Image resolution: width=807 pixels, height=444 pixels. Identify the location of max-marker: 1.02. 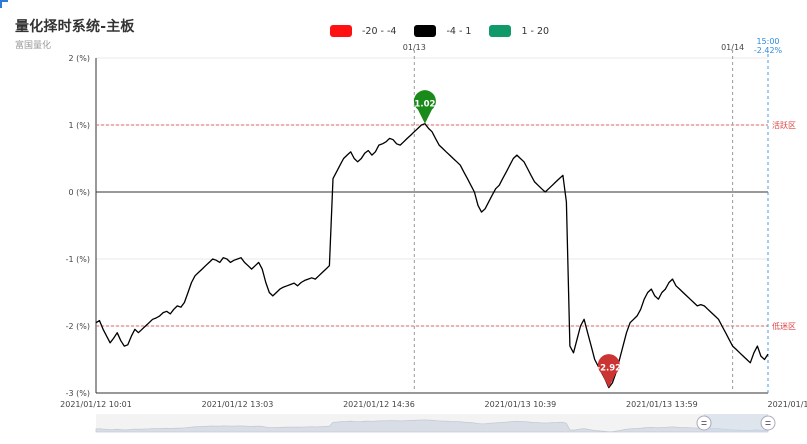
(424, 107).